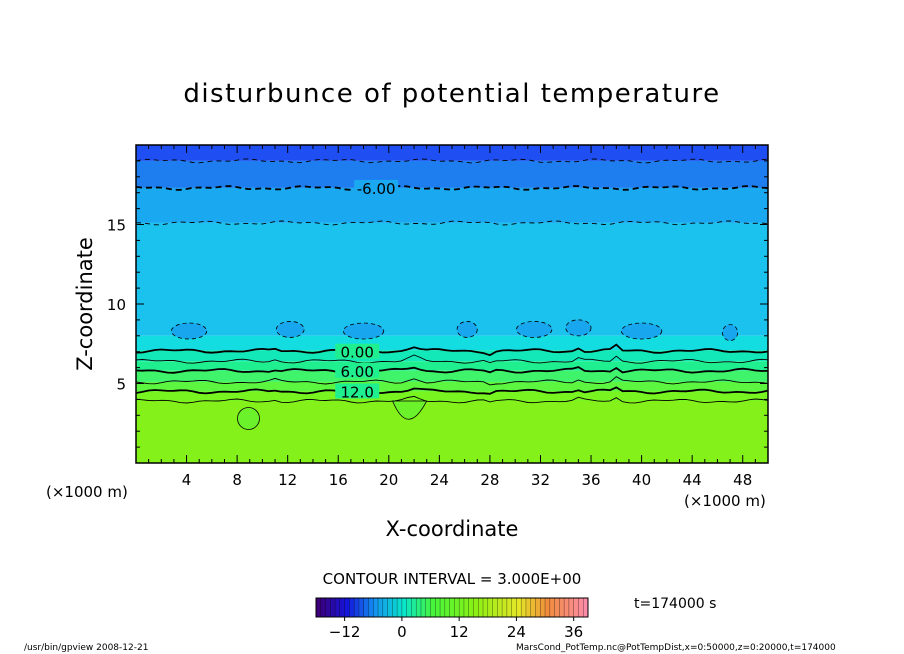  What do you see at coordinates (388, 480) in the screenshot?
I see `x-tick-label-20: 20` at bounding box center [388, 480].